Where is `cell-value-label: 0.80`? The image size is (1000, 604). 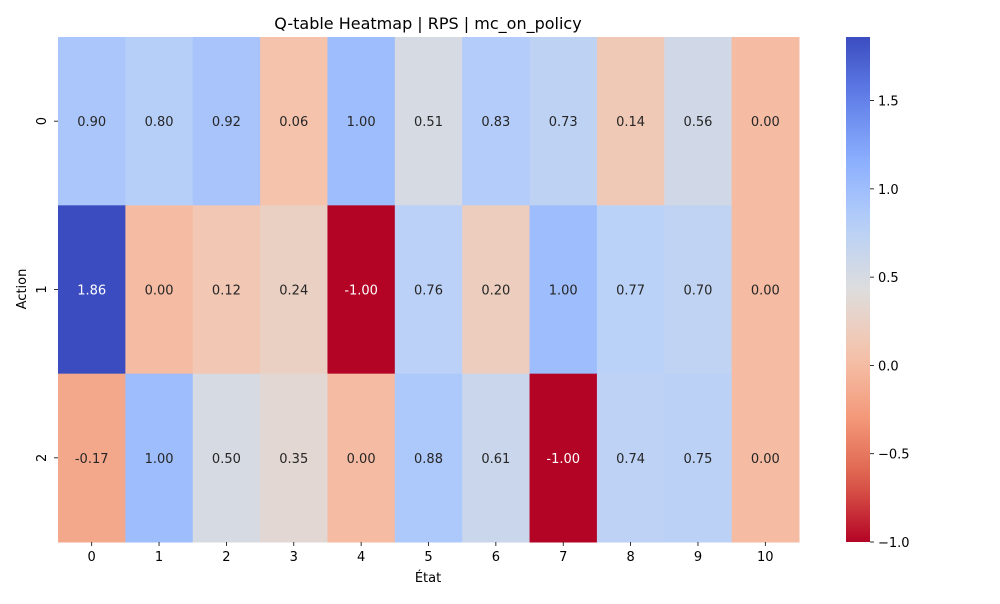 cell-value-label: 0.80 is located at coordinates (159, 122).